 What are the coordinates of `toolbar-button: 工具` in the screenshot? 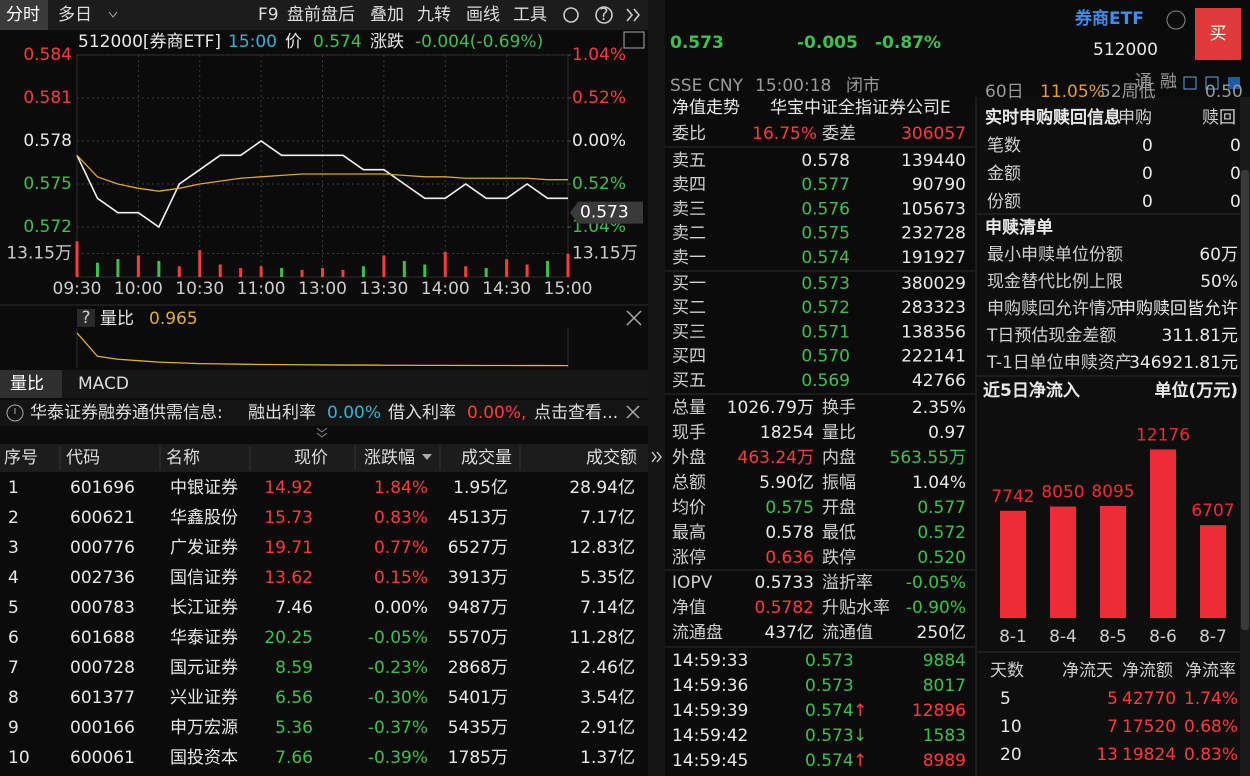 It's located at (530, 15).